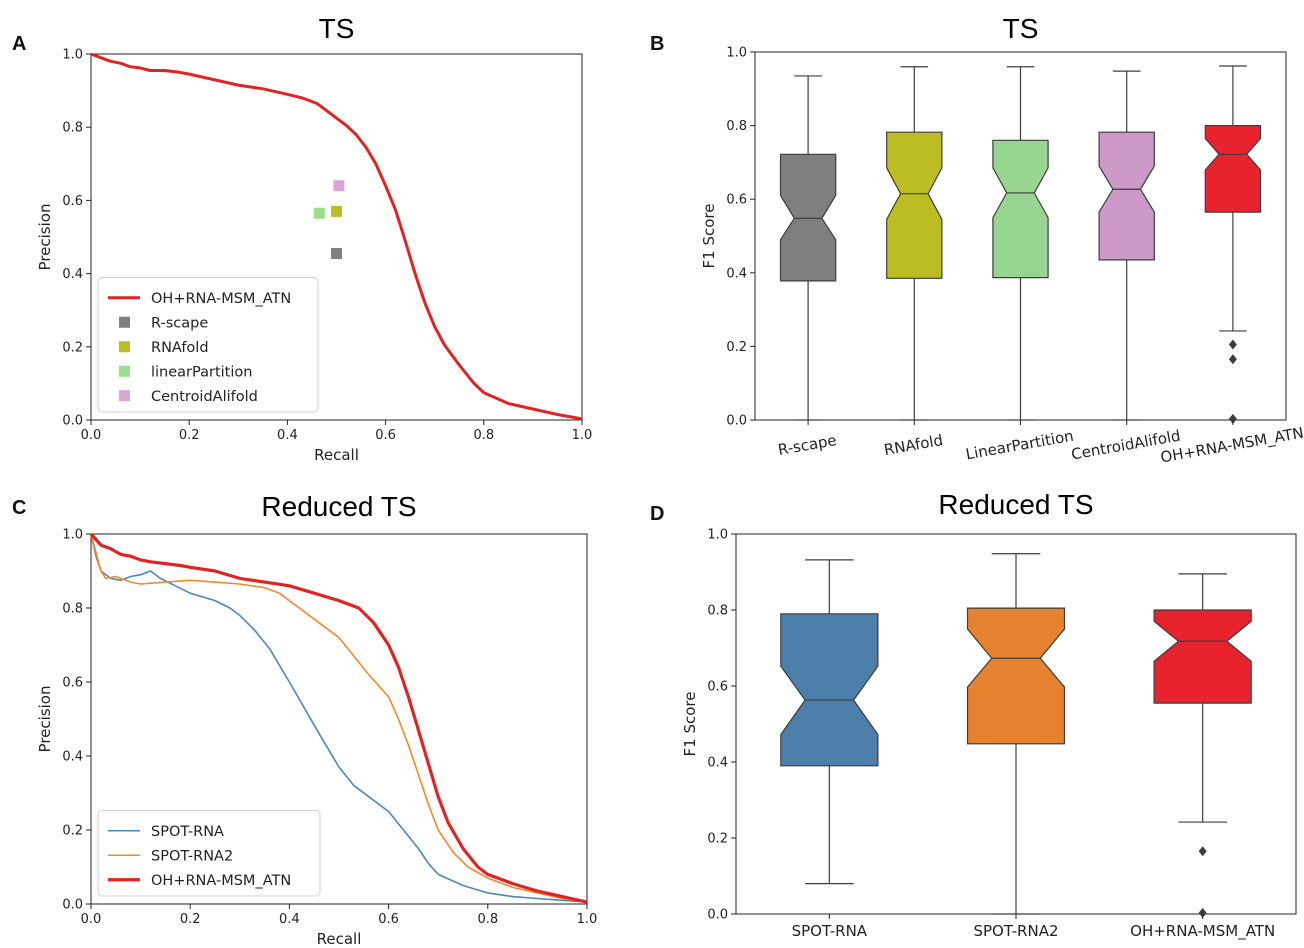 Image resolution: width=1304 pixels, height=948 pixels. Describe the element at coordinates (201, 372) in the screenshot. I see `legend-entry: linearPartition` at that location.